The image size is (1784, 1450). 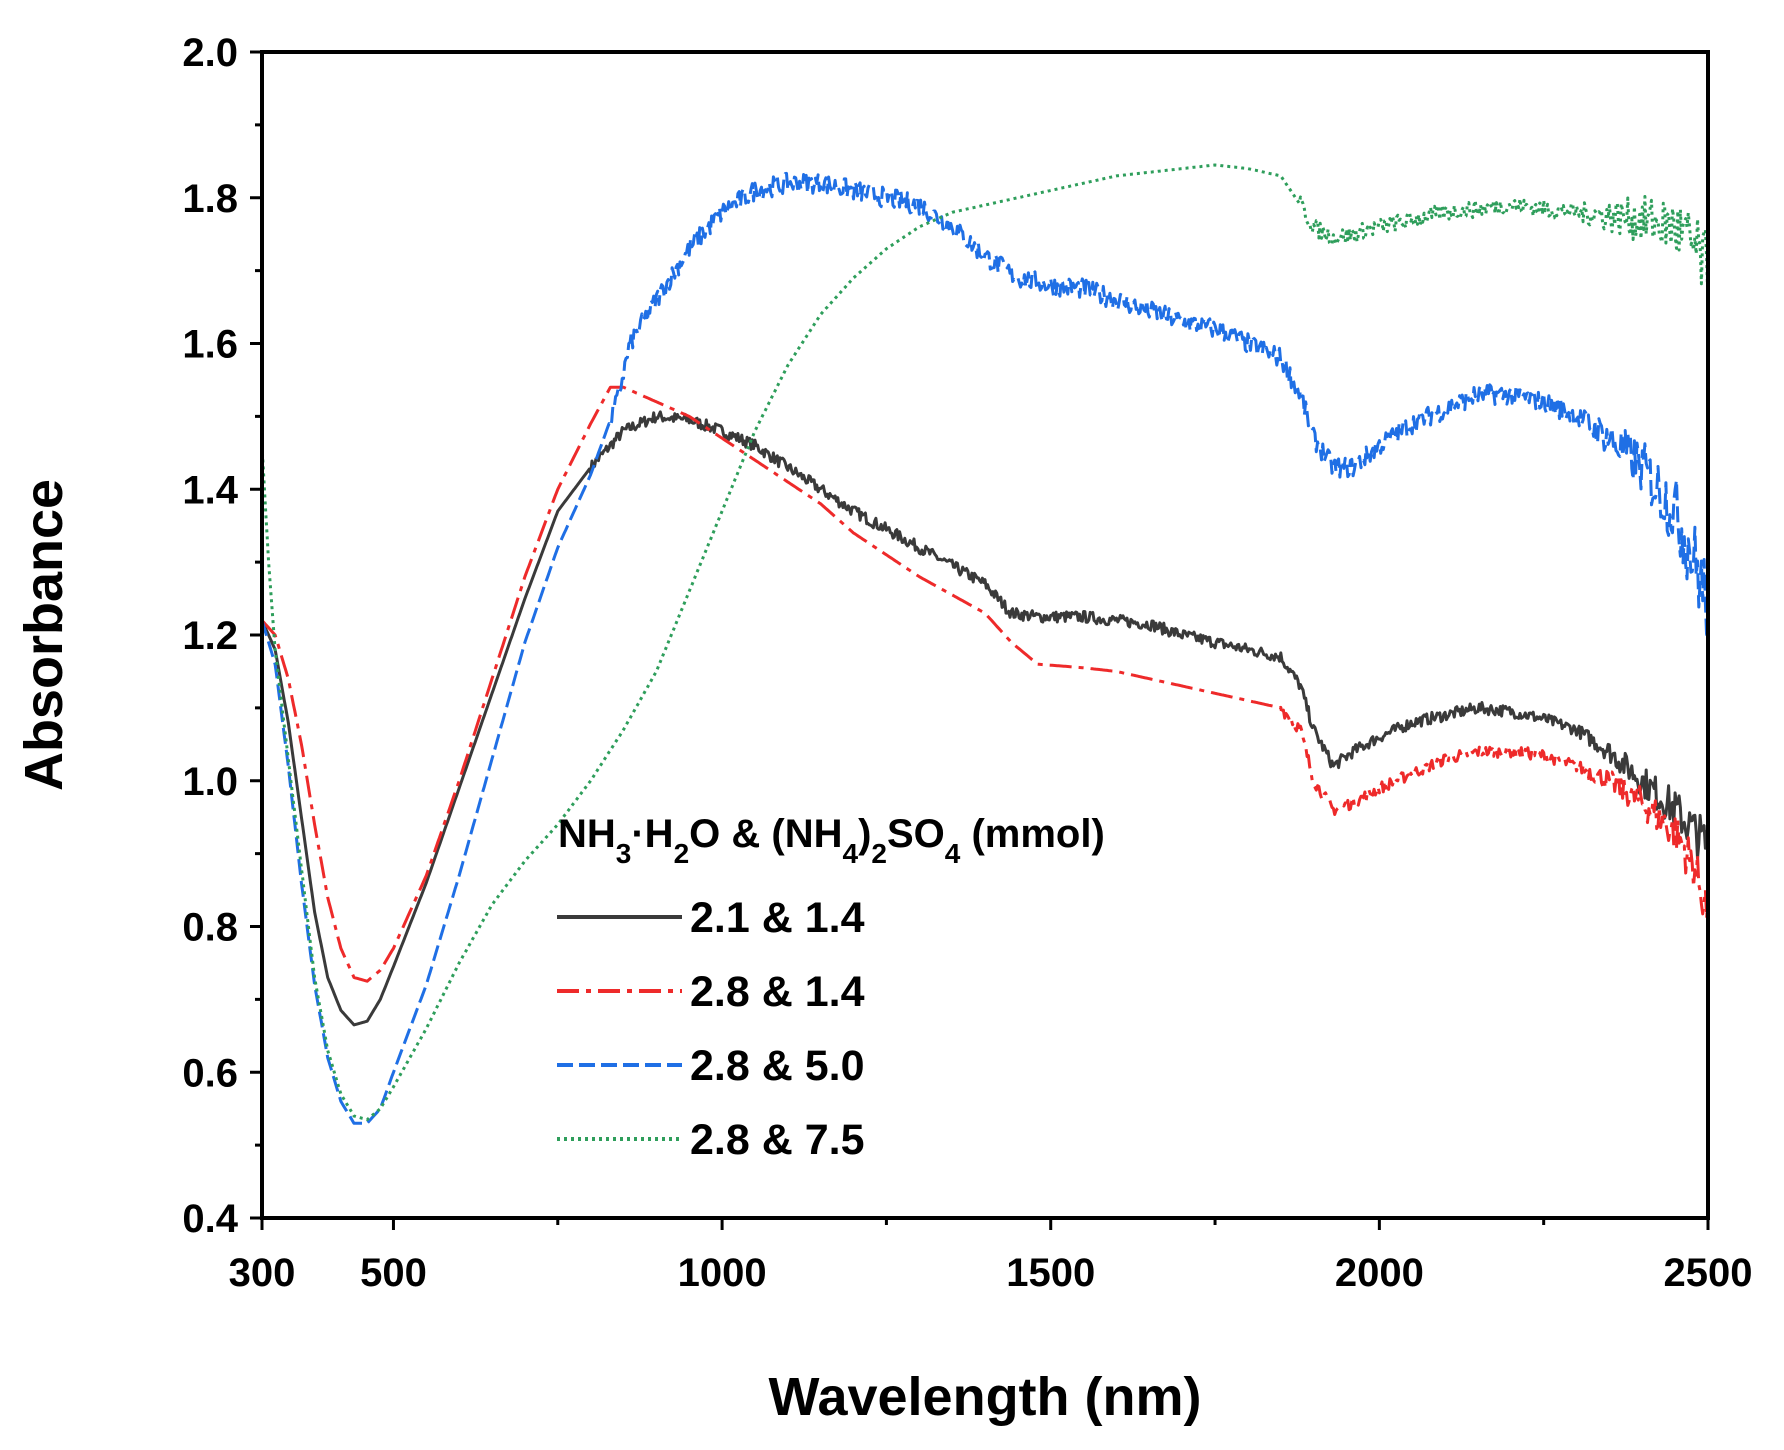 I want to click on y-tick-label: 0.6, so click(x=210, y=1073).